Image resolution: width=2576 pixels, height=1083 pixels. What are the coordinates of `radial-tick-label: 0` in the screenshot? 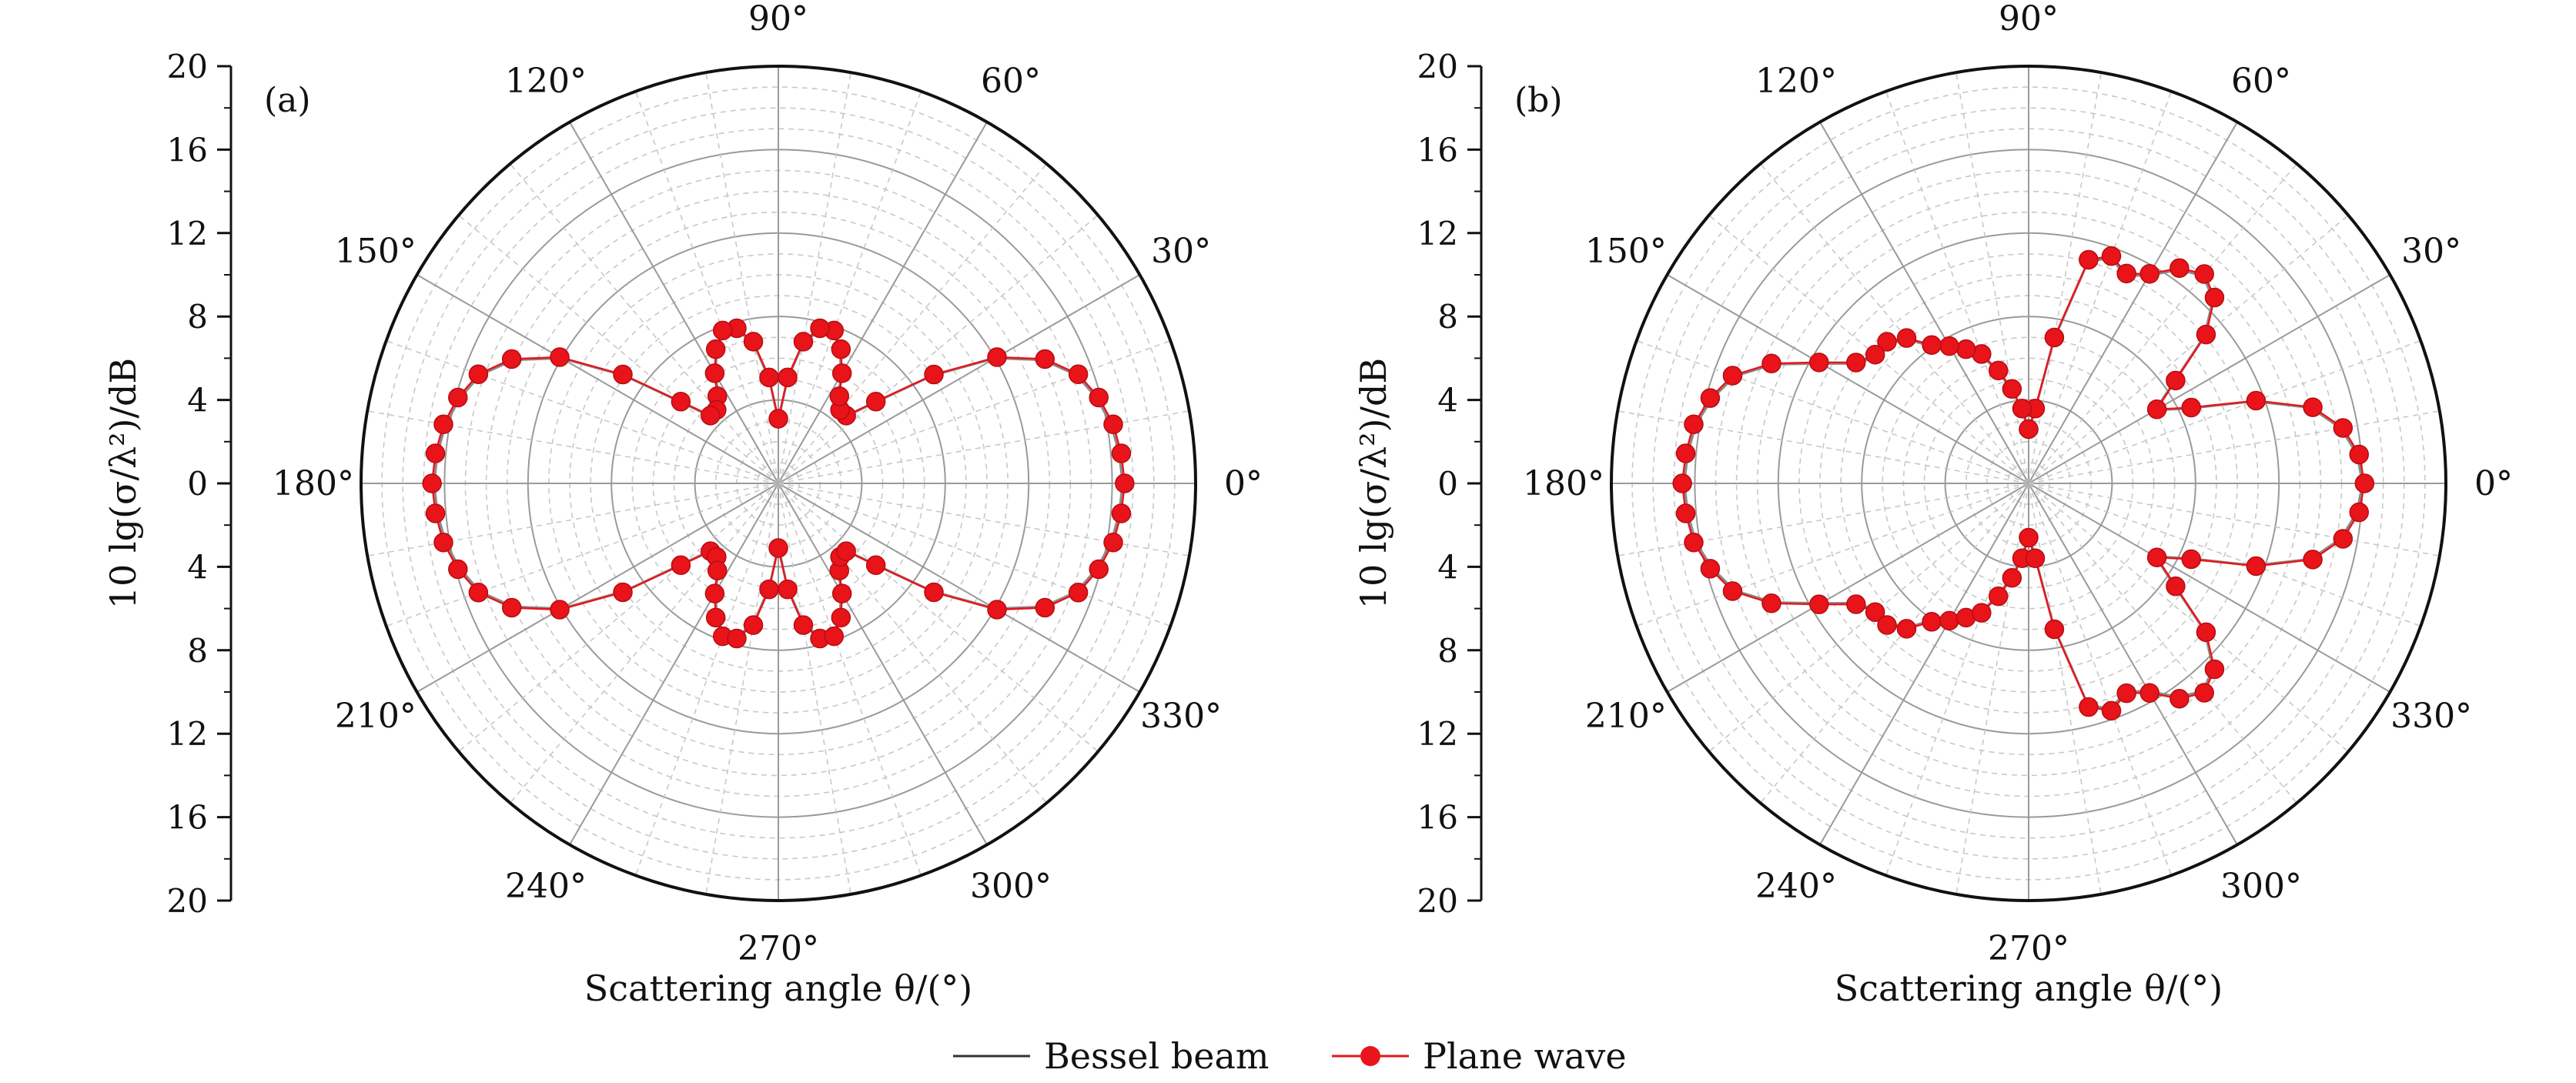 It's located at (198, 484).